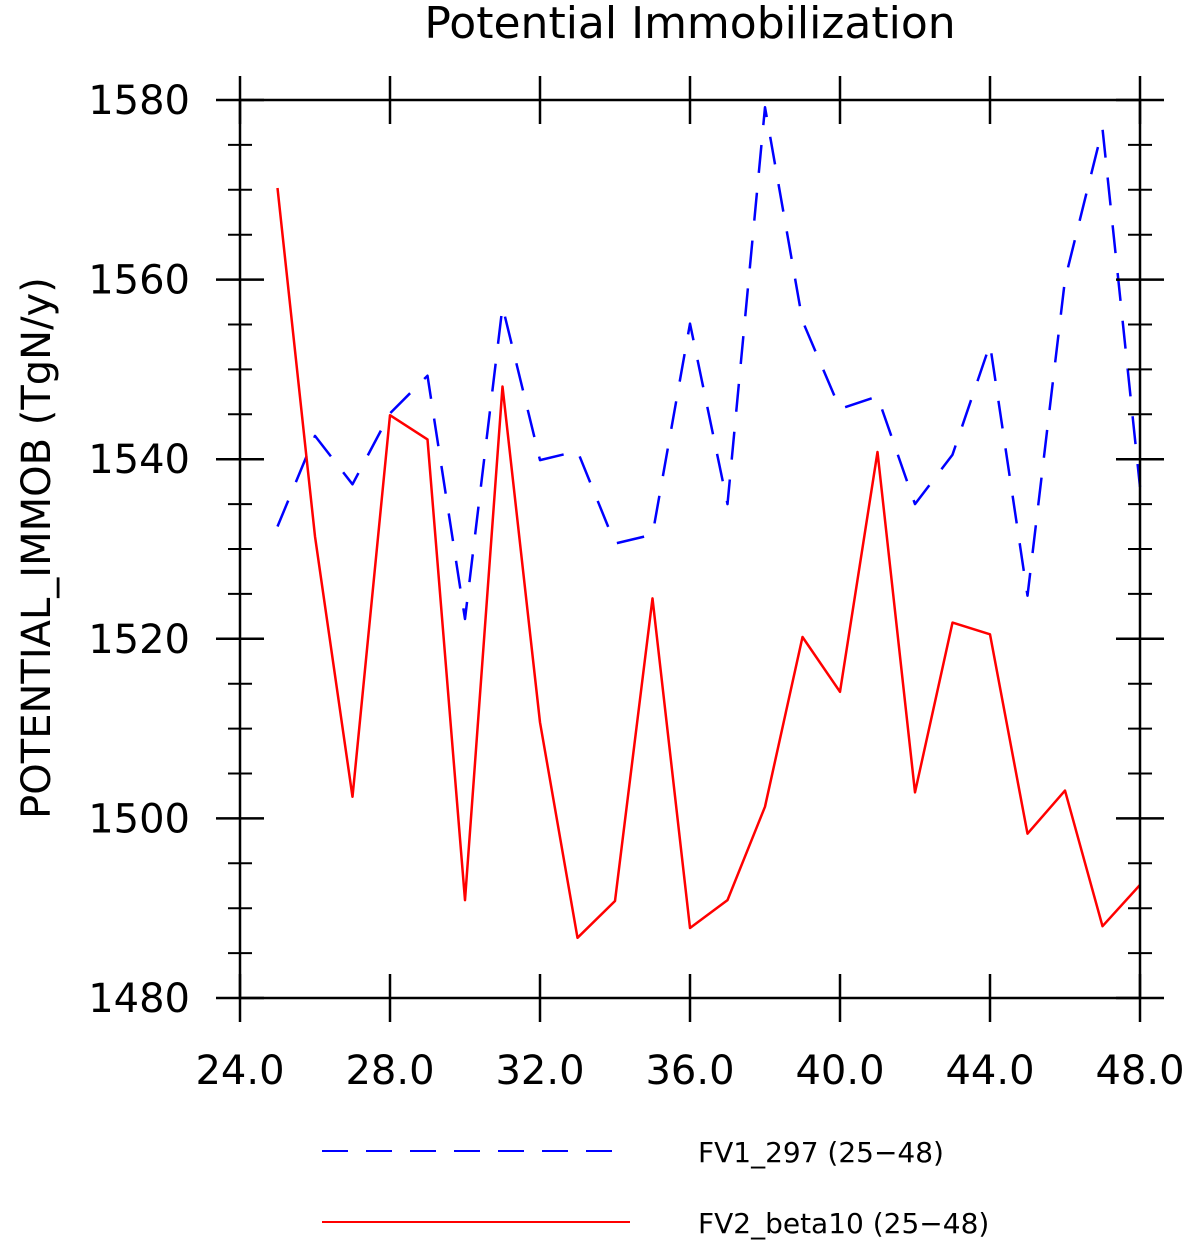  What do you see at coordinates (689, 24) in the screenshot?
I see `chart-title: Potential Immobilization` at bounding box center [689, 24].